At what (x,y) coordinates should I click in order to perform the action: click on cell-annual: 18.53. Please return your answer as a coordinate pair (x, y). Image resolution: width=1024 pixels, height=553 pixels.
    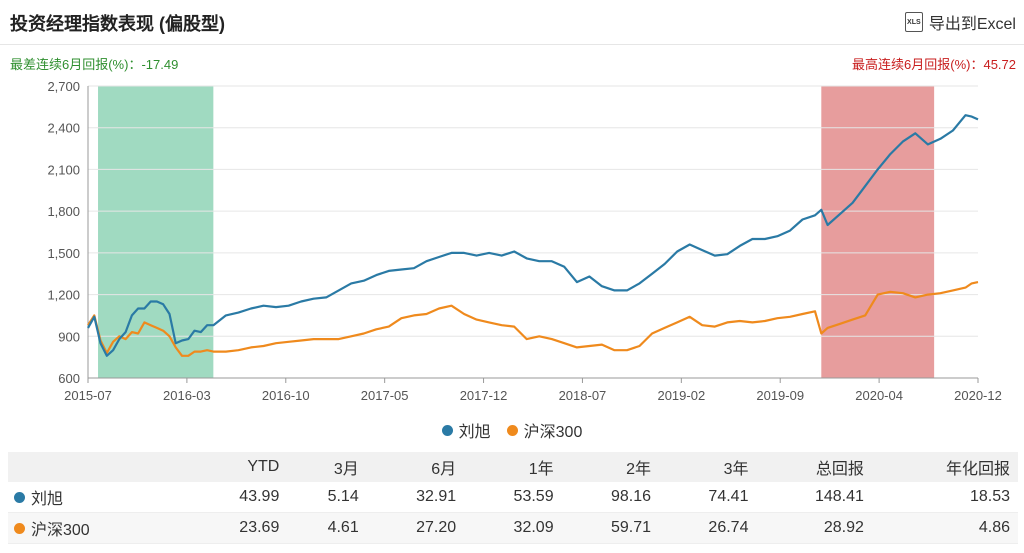
    Looking at the image, I should click on (989, 496).